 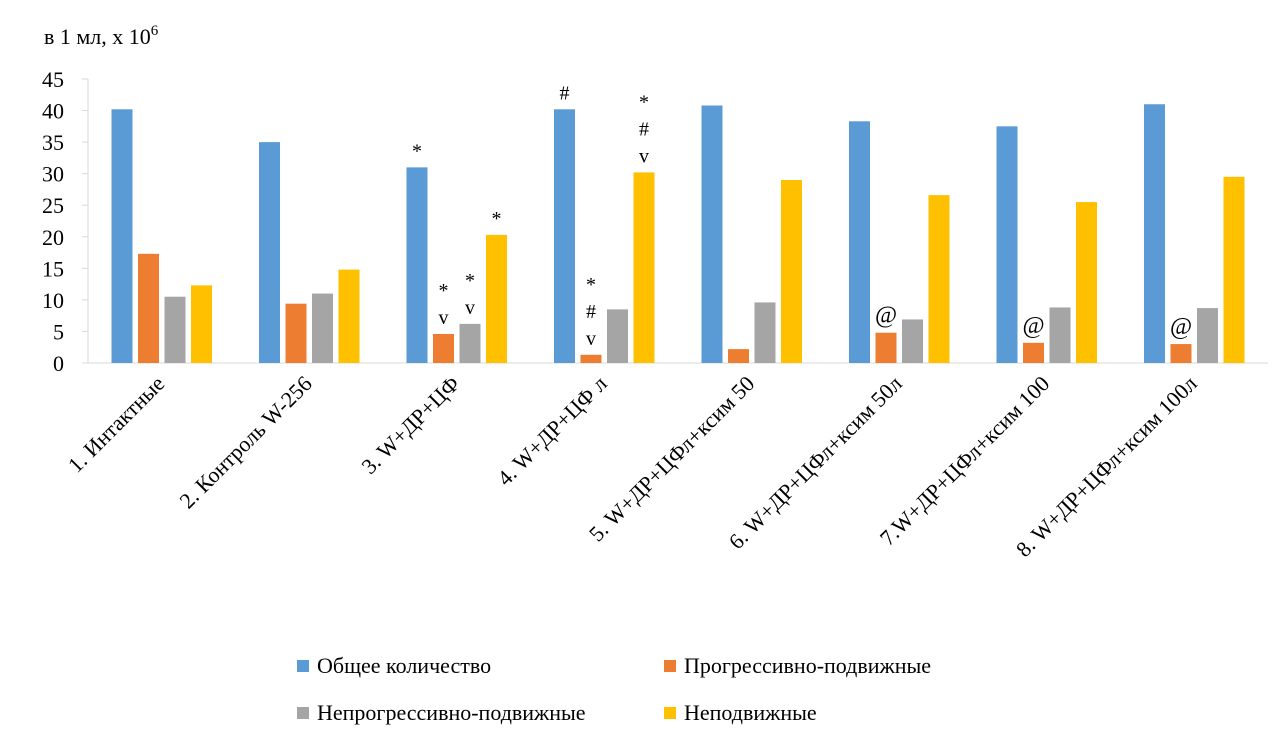 What do you see at coordinates (53, 111) in the screenshot?
I see `y-tick-label: 40` at bounding box center [53, 111].